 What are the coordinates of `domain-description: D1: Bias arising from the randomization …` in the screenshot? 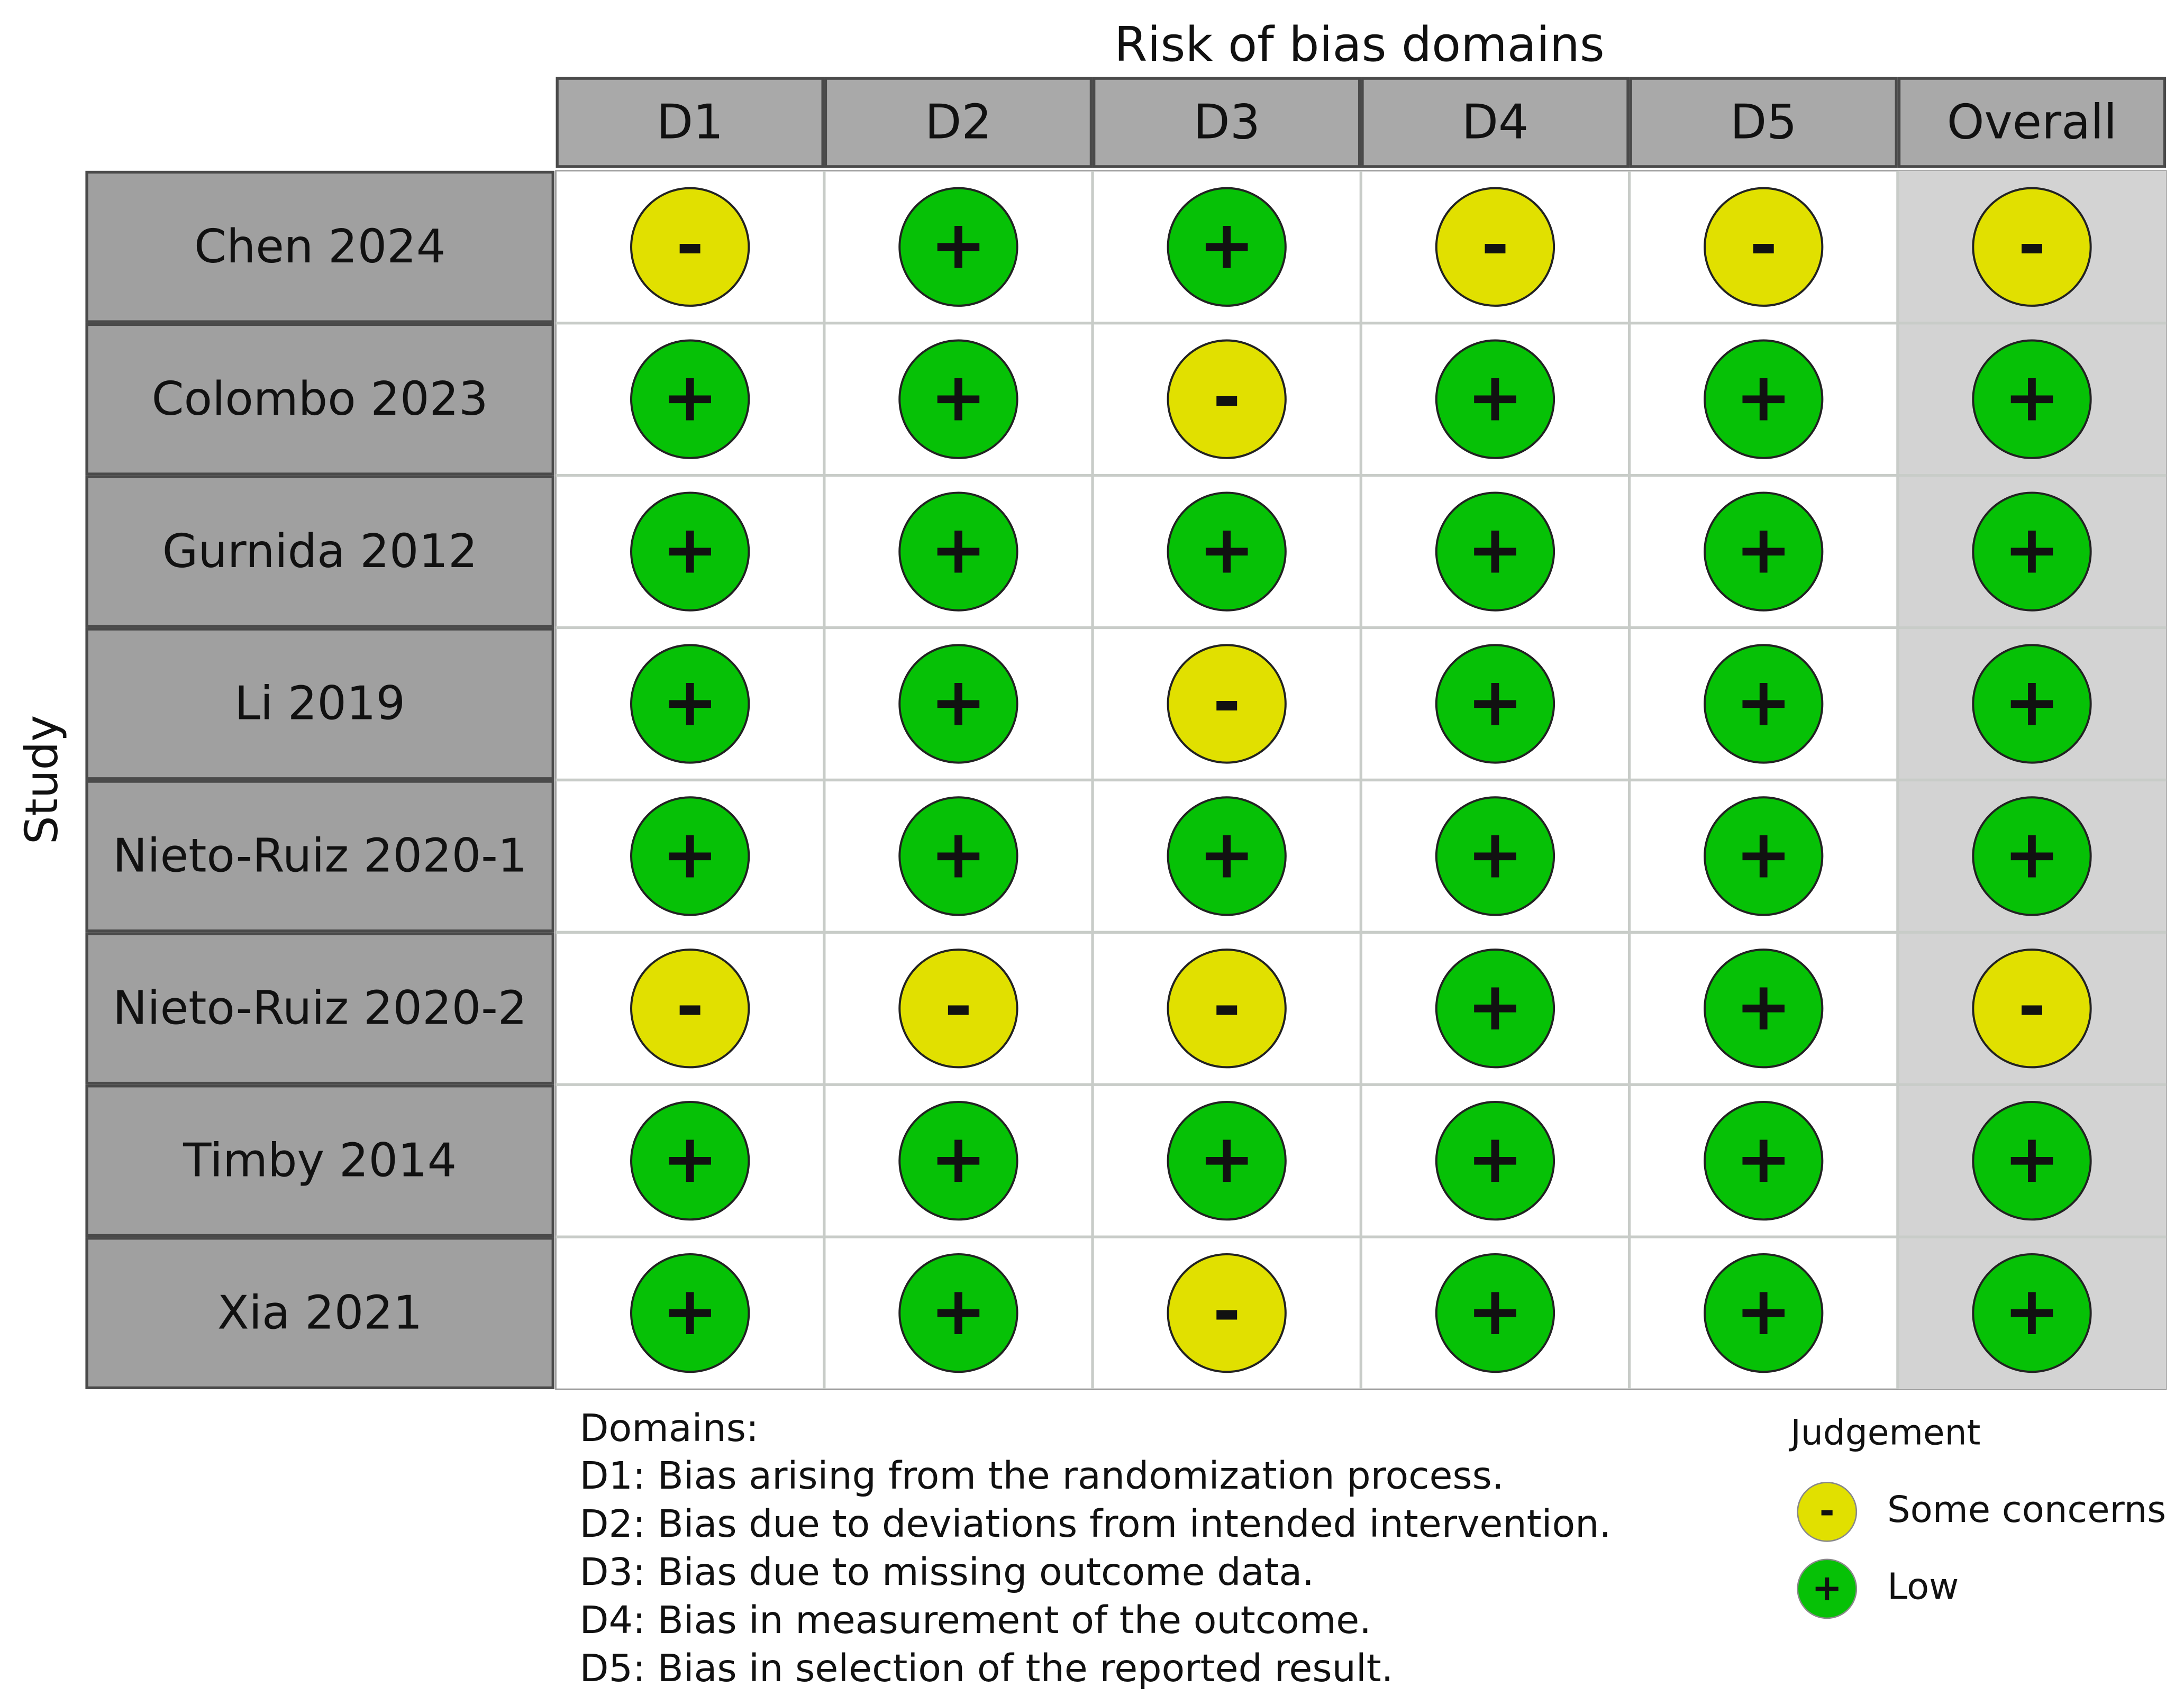 It's located at (1042, 1476).